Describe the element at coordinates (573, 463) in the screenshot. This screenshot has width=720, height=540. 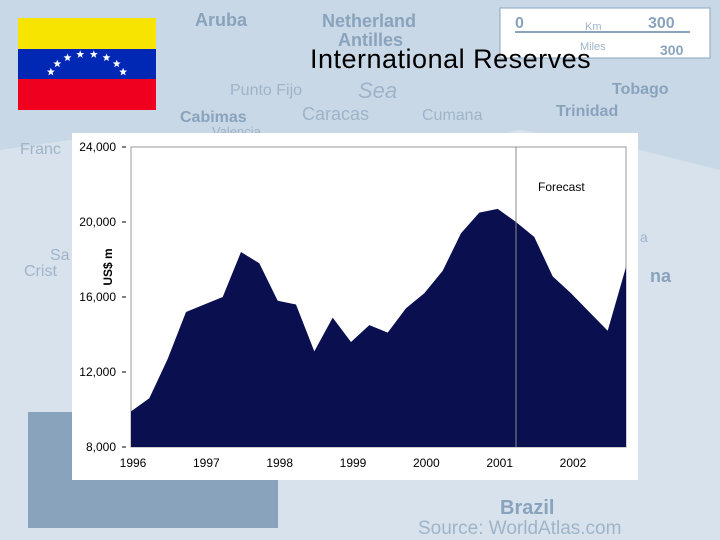
I see `x-tick-label: 2002` at that location.